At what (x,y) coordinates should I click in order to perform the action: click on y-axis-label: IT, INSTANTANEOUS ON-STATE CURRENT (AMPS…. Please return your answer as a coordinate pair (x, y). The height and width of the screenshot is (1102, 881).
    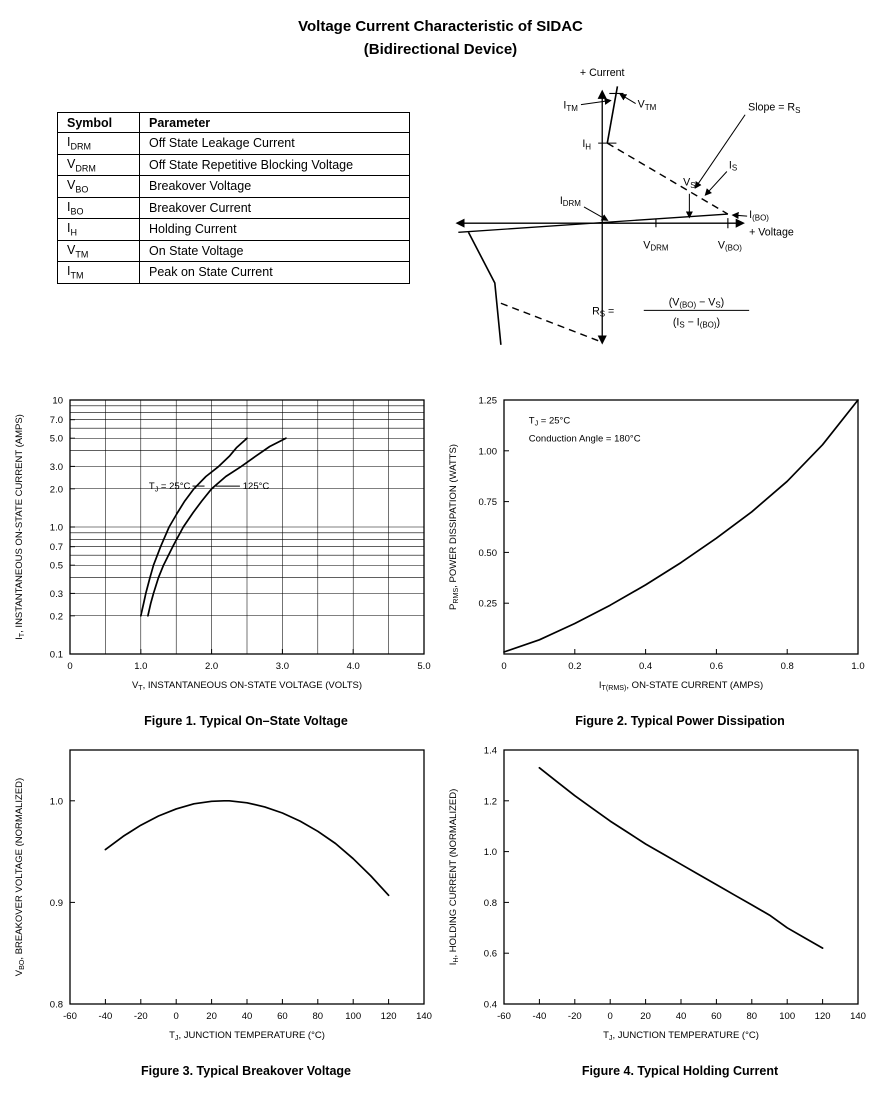
    Looking at the image, I should click on (20, 527).